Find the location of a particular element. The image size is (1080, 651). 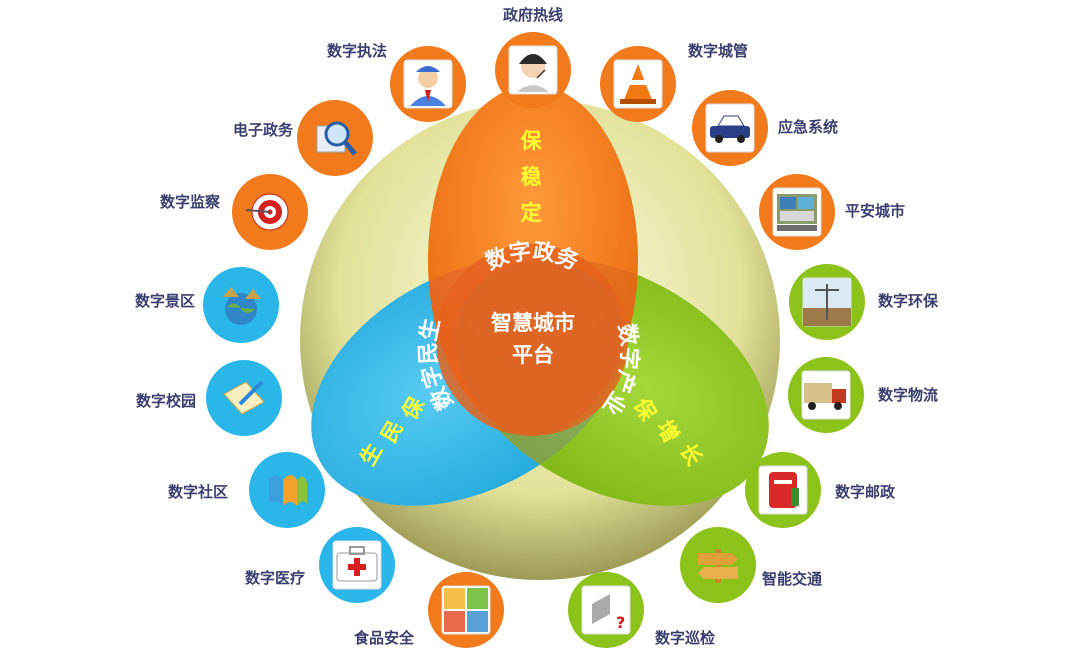

food-safety-icon is located at coordinates (466, 610).